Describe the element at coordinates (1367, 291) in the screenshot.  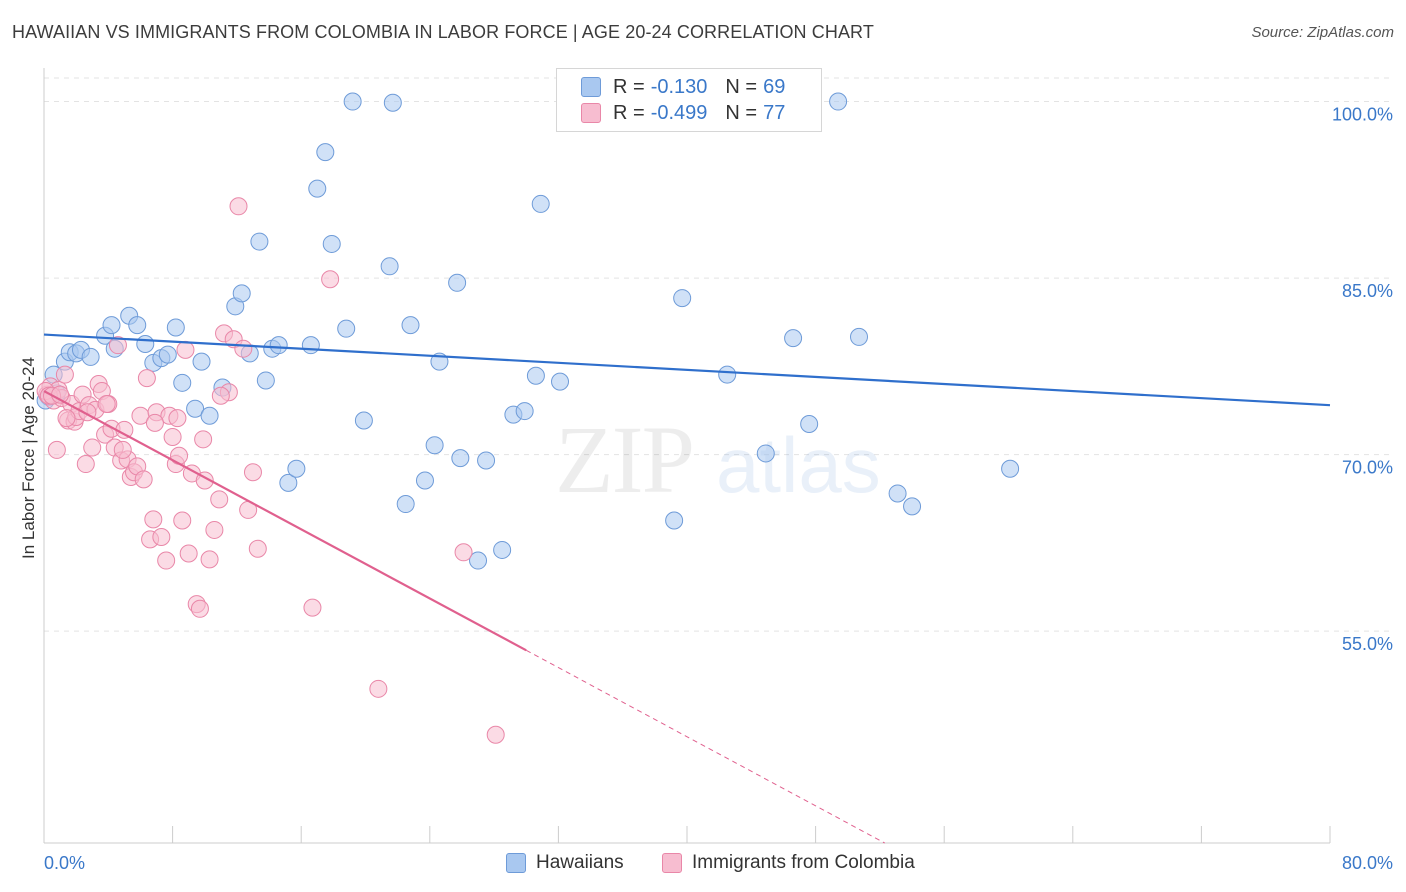
I see `y-tick-label: 85.0%` at that location.